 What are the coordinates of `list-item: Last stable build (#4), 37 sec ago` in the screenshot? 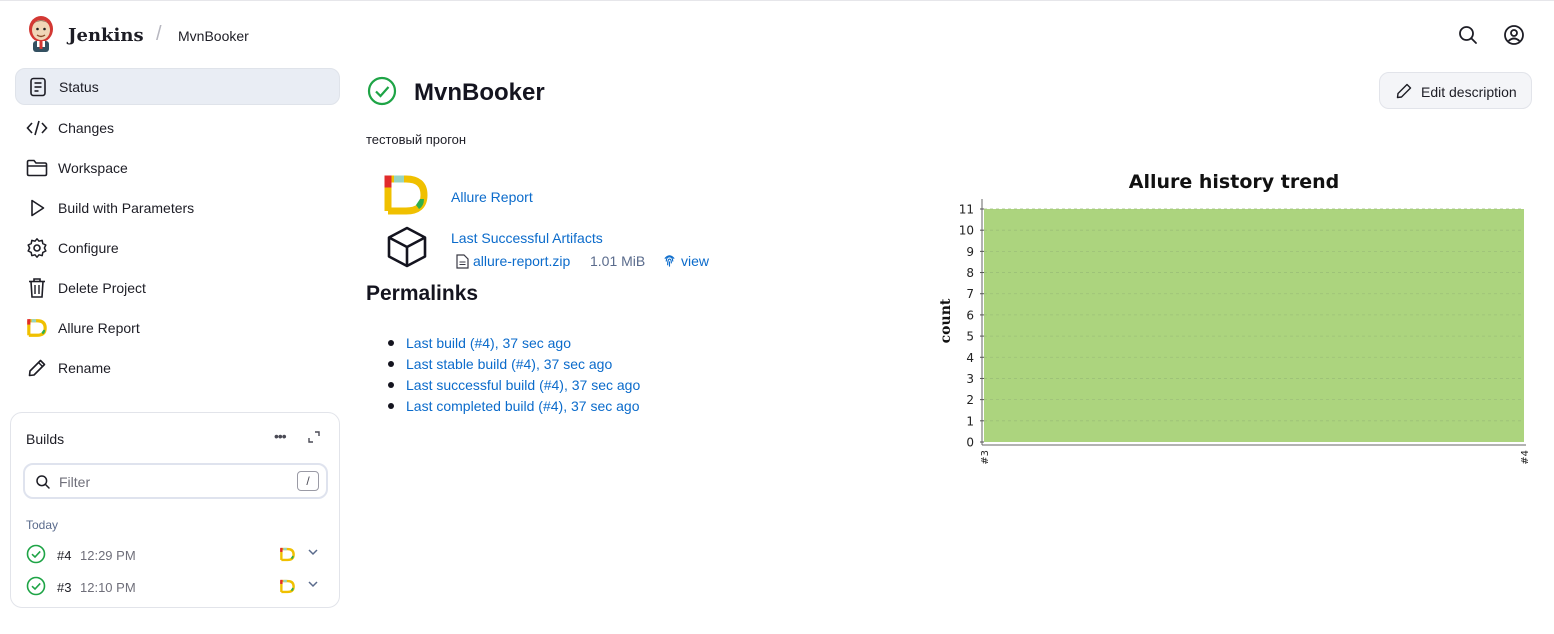 It's located at (514, 366).